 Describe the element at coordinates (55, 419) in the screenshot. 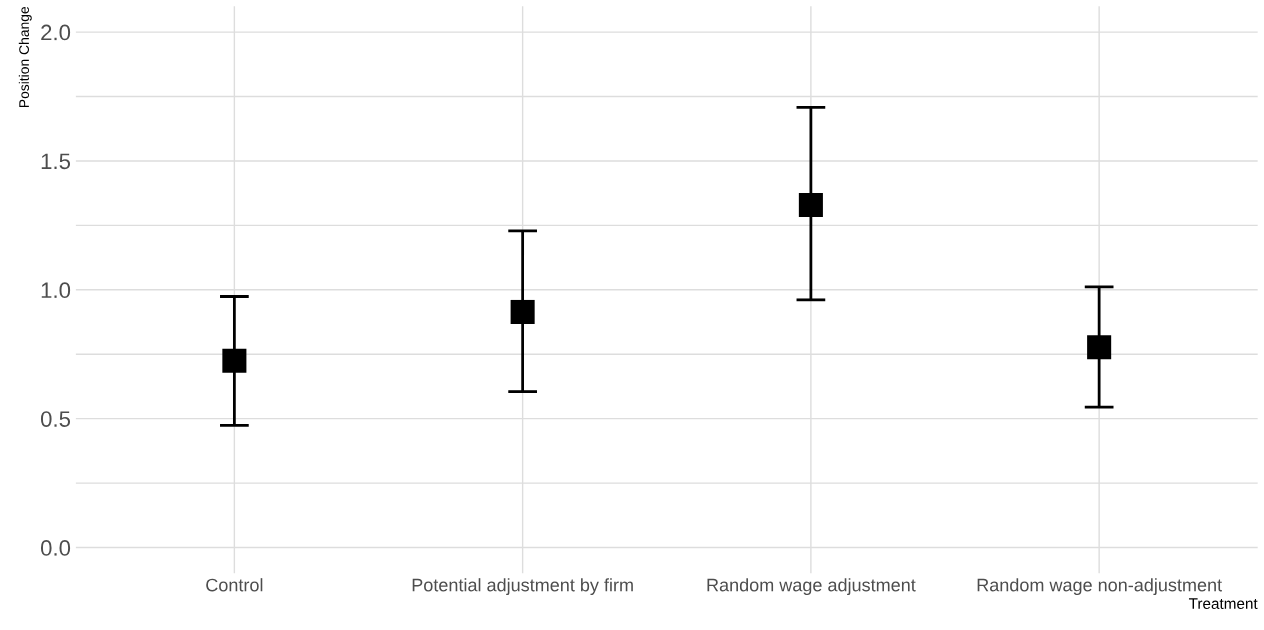

I see `y-tick-label: 0.5` at that location.